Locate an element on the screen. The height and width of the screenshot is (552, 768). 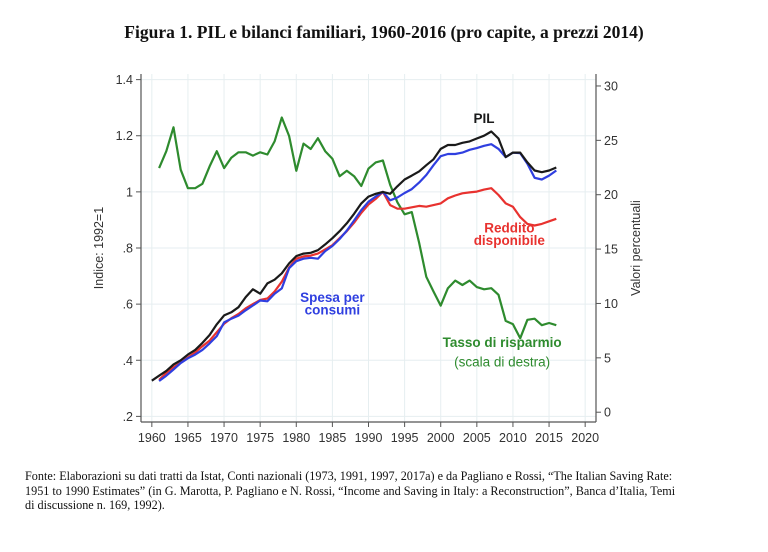
y2-tick-label: 0 is located at coordinates (607, 413).